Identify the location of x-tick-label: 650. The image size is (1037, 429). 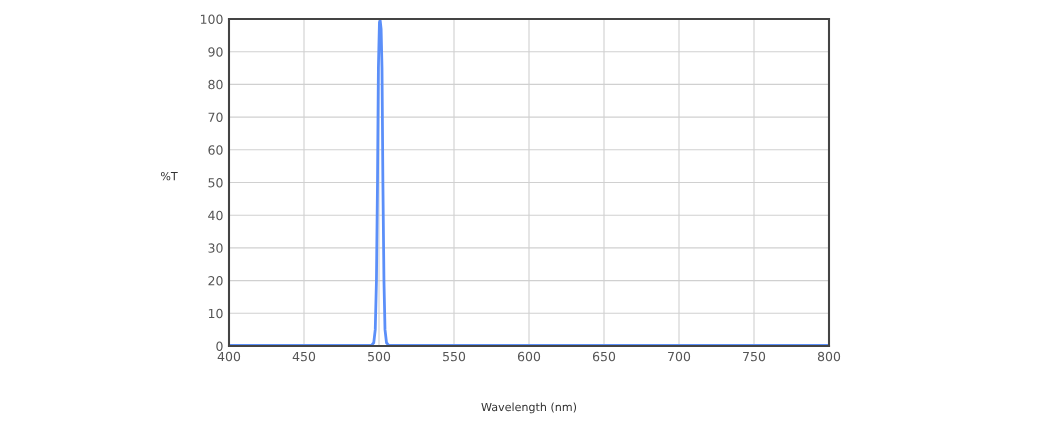
(604, 356).